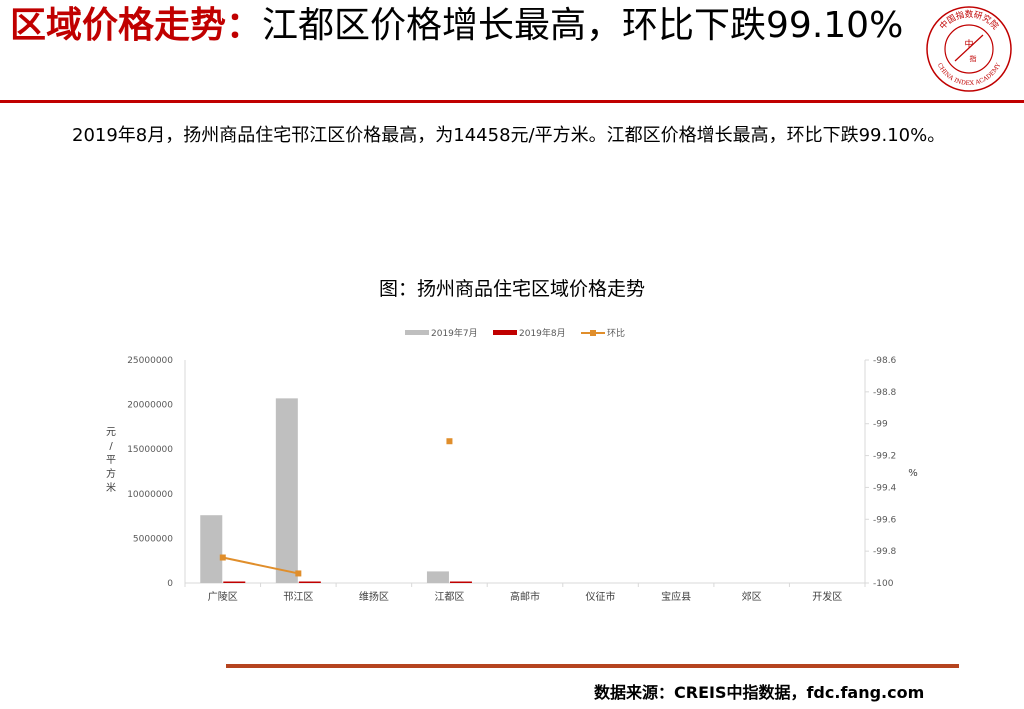  Describe the element at coordinates (449, 597) in the screenshot. I see `x-tick-label: 江都区` at that location.